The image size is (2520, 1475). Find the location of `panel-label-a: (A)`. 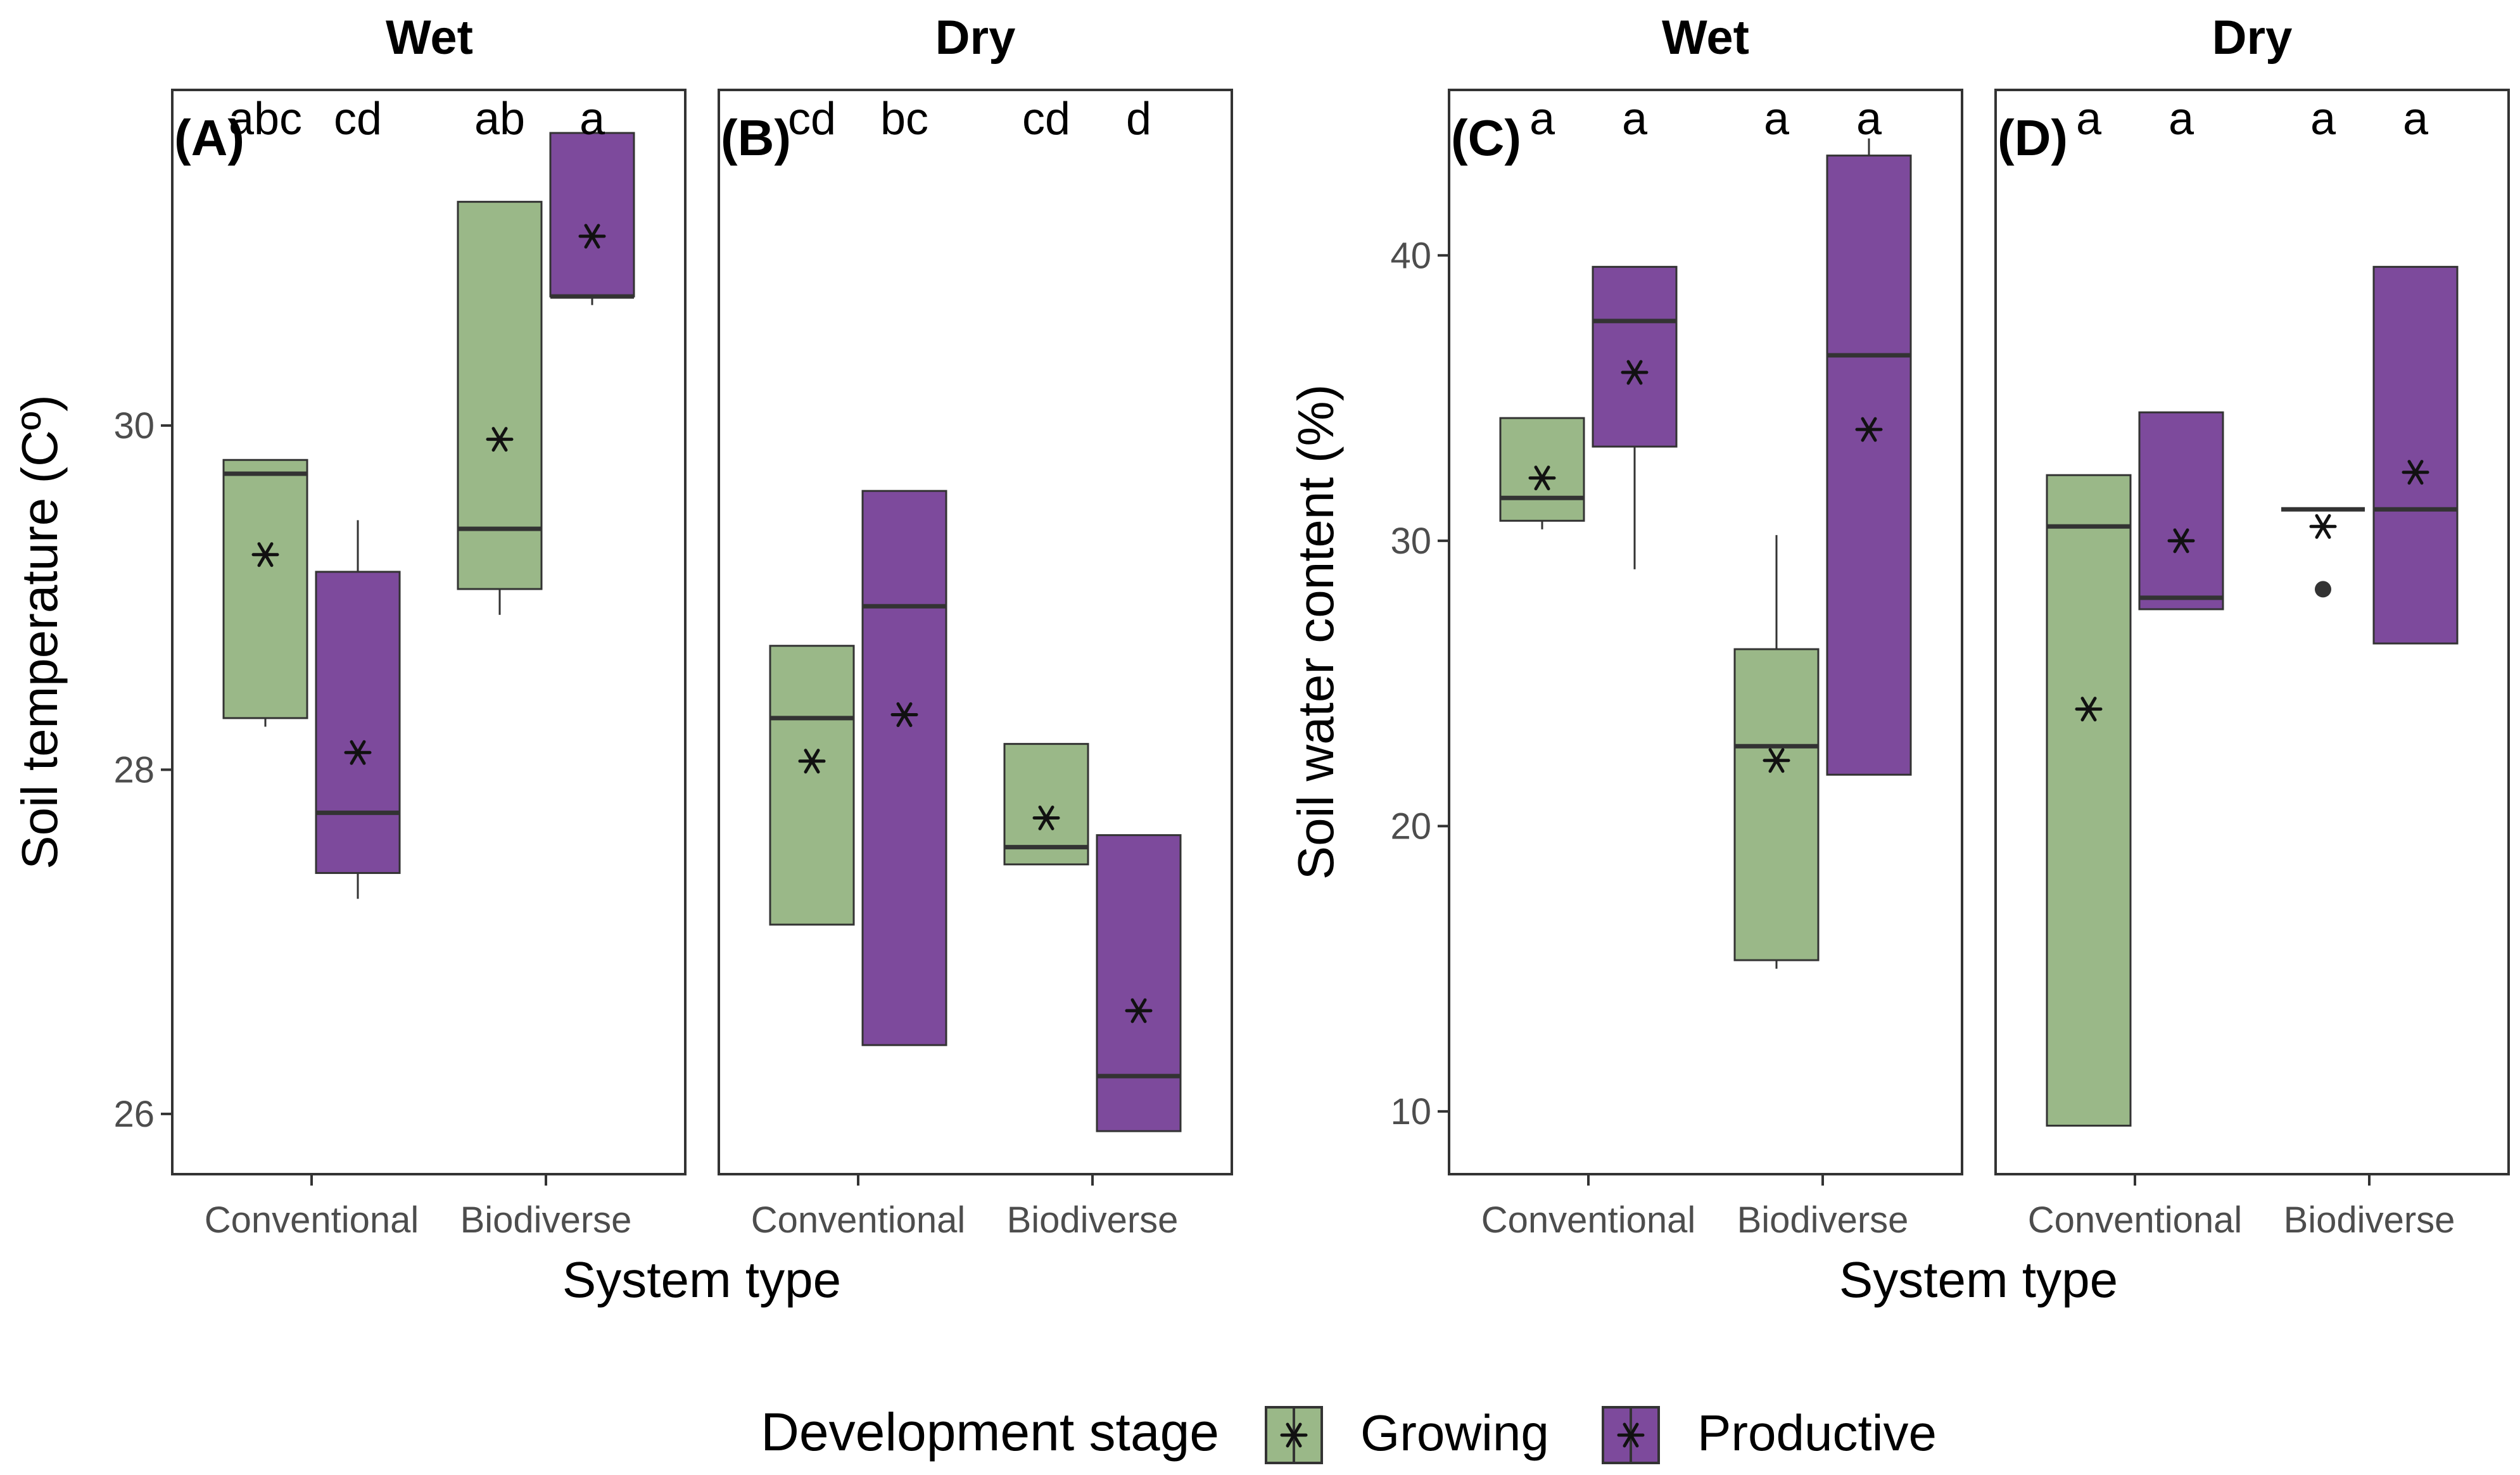

panel-label-a: (A) is located at coordinates (209, 138).